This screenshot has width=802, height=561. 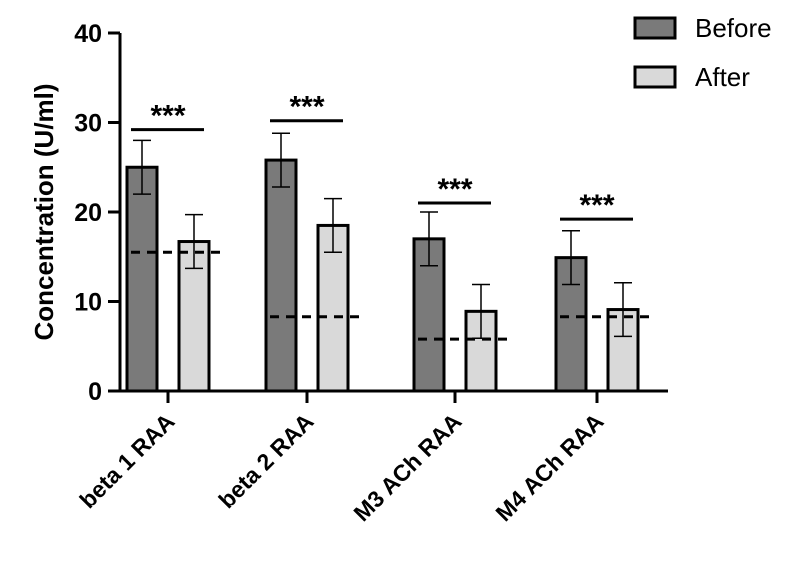 What do you see at coordinates (88, 124) in the screenshot?
I see `y-tick-label: 30` at bounding box center [88, 124].